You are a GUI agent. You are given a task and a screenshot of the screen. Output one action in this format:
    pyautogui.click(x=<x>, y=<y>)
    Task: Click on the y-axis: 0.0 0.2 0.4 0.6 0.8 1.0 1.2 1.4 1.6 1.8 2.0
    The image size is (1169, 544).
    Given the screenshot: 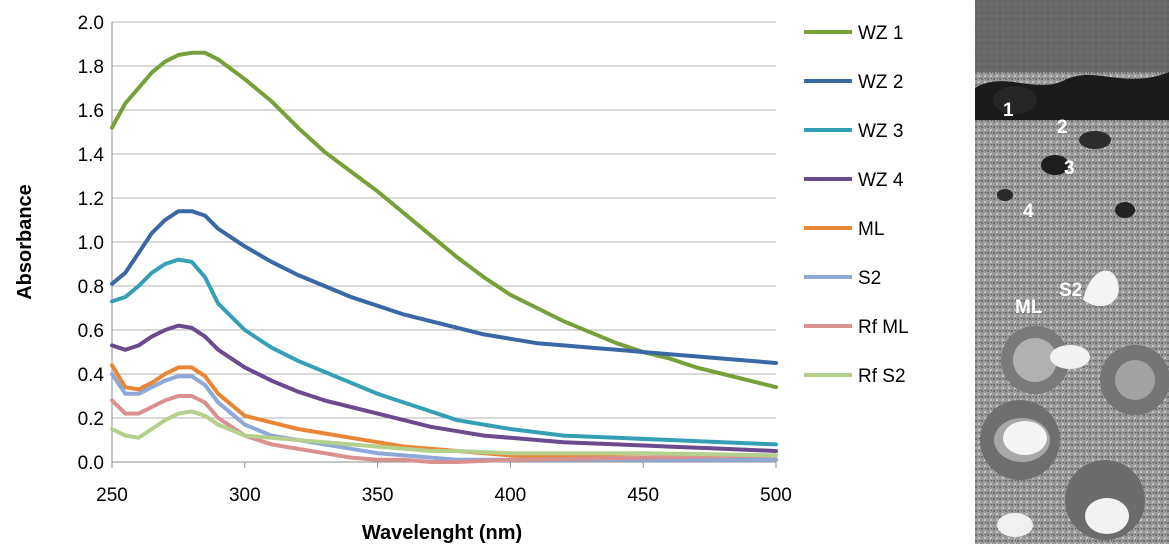 What is the action you would take?
    pyautogui.click(x=95, y=243)
    